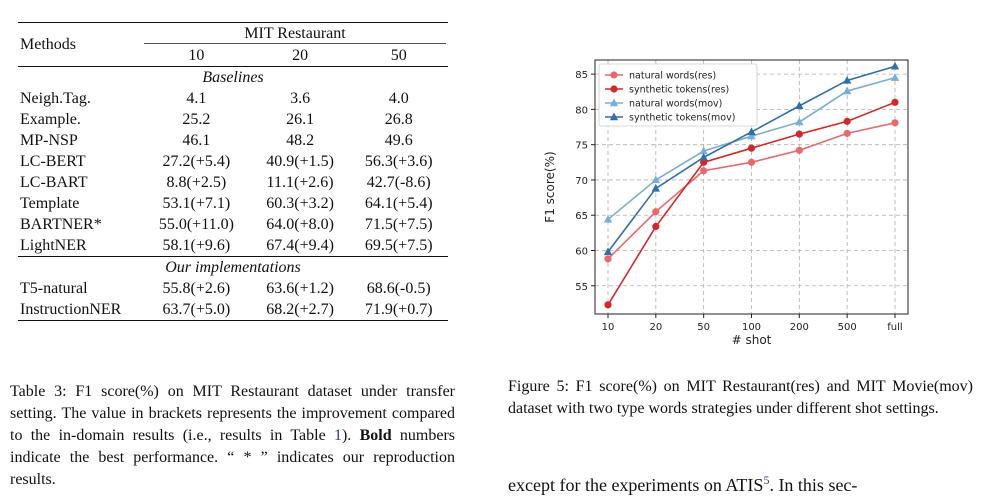  Describe the element at coordinates (55, 98) in the screenshot. I see `method-cell: Neigh.Tag.` at that location.